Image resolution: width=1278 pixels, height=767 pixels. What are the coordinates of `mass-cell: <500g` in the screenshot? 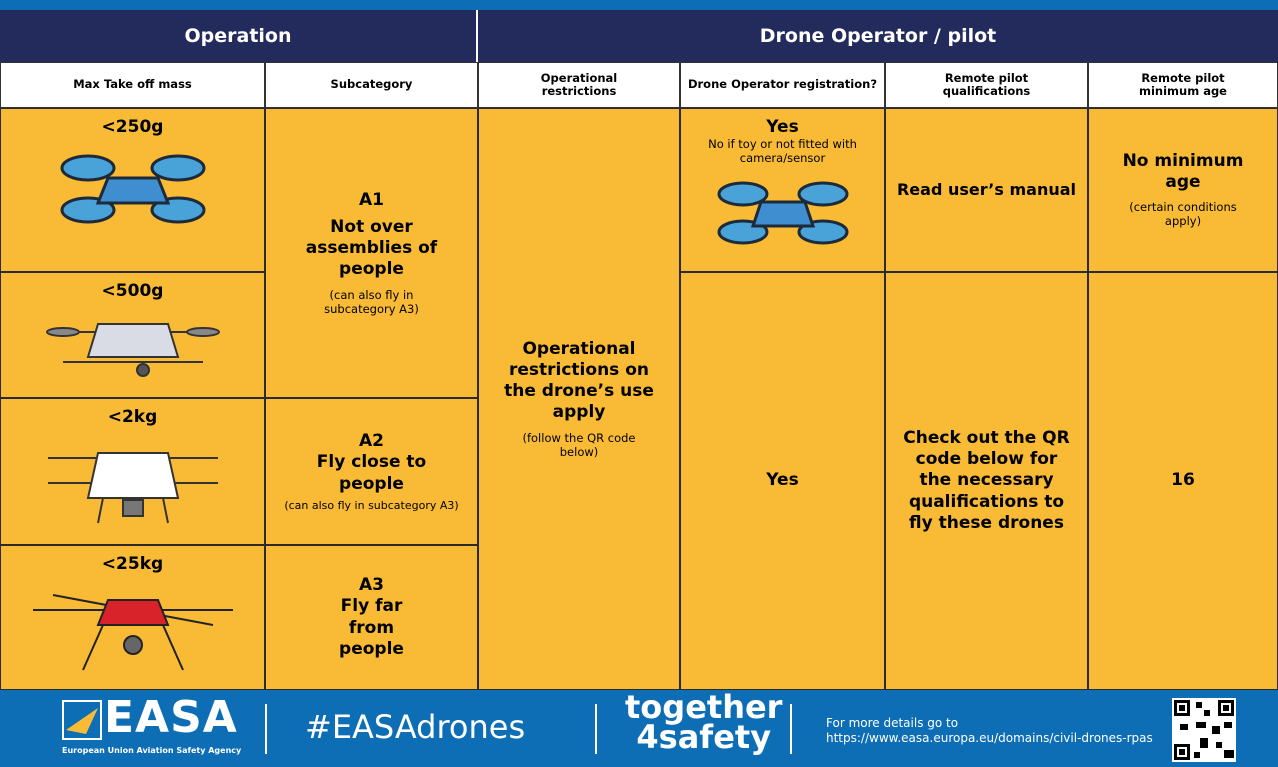 It's located at (132, 335).